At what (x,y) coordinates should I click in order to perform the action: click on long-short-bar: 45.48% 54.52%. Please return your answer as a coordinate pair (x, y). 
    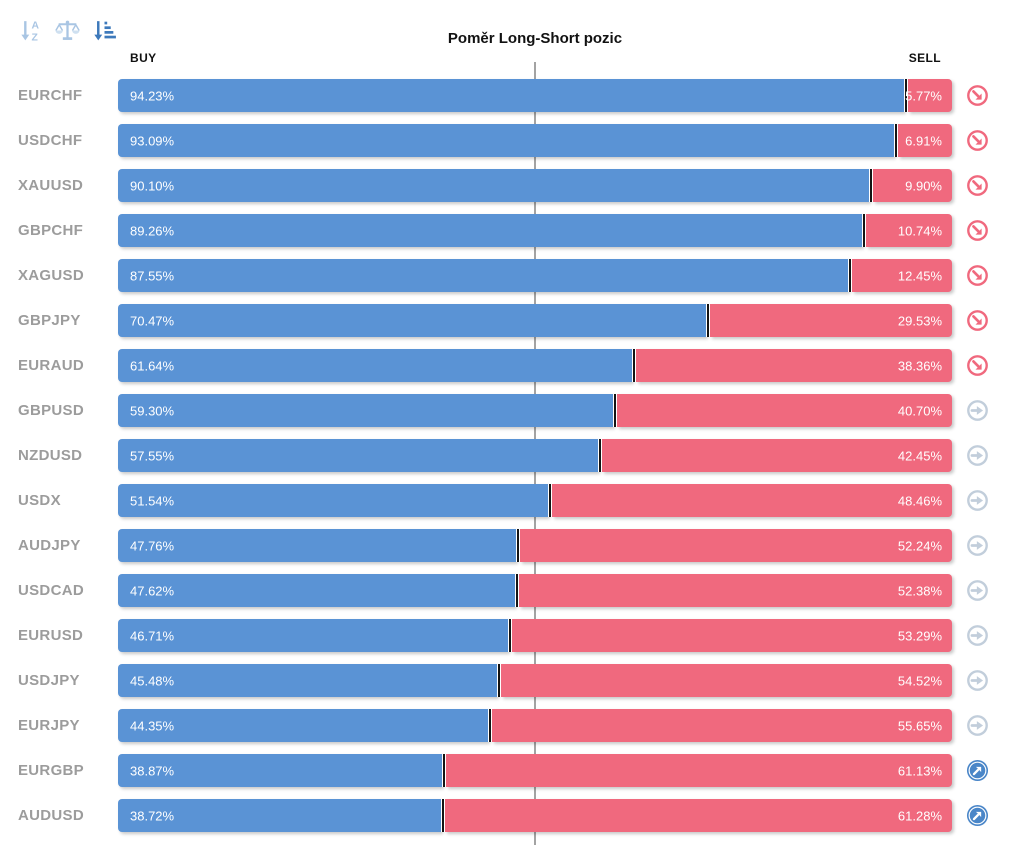
    Looking at the image, I should click on (535, 680).